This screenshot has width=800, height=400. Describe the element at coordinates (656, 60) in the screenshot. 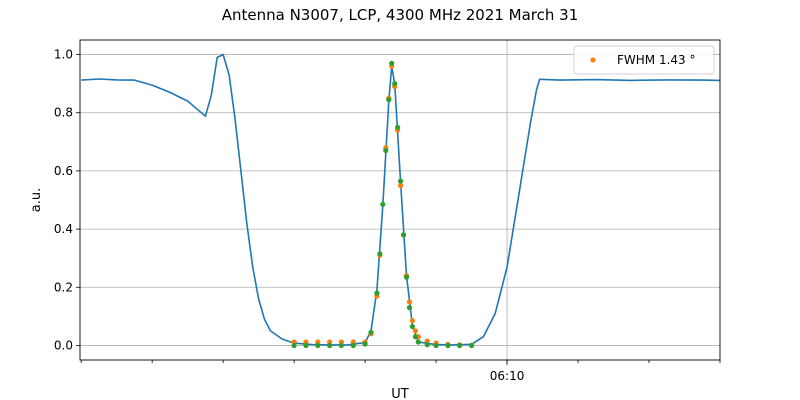

I see `legend-label: FWHM 1.43 °` at that location.